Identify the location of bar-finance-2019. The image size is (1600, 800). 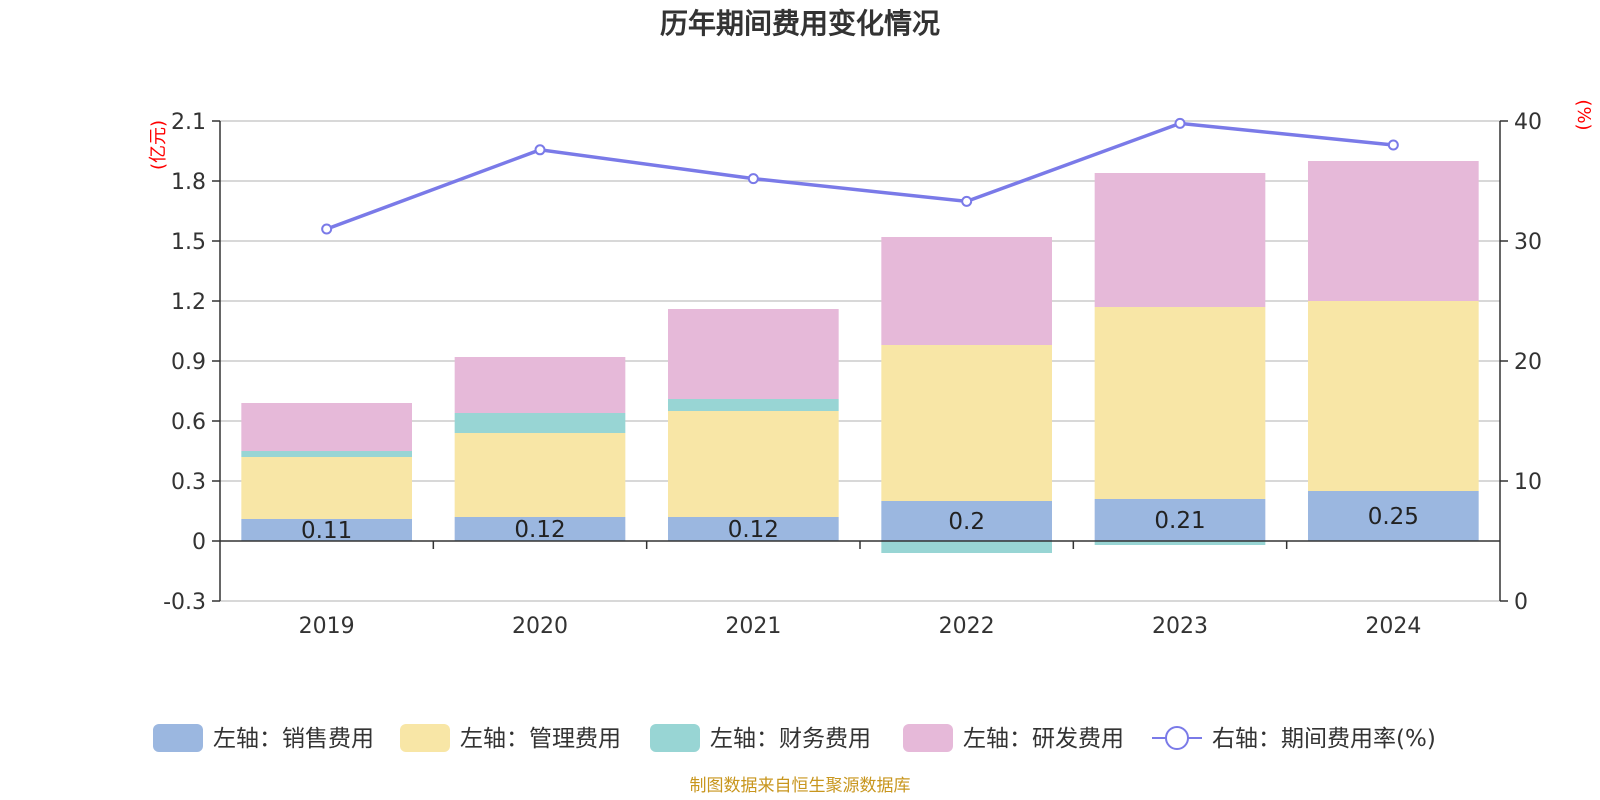
(326, 454).